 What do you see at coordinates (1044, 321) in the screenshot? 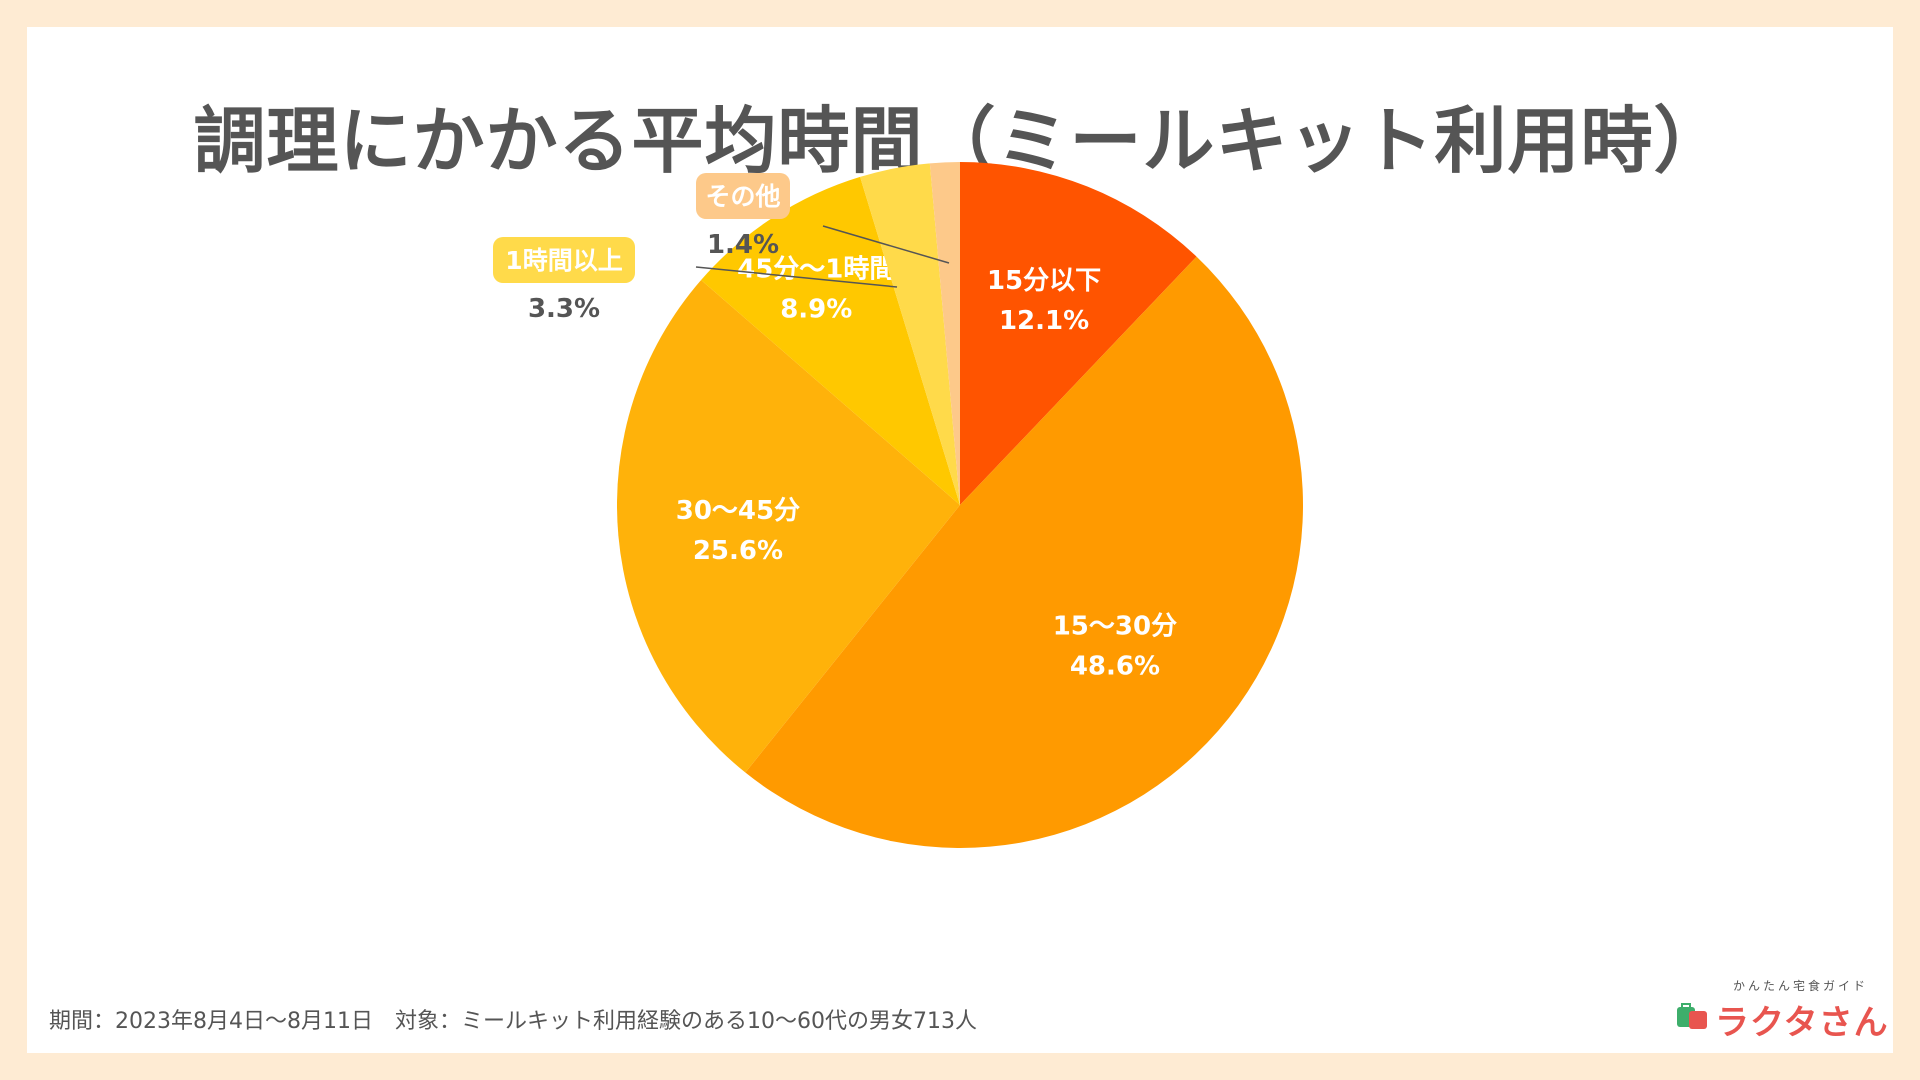
I see `slice-value-1: 12.1%` at bounding box center [1044, 321].